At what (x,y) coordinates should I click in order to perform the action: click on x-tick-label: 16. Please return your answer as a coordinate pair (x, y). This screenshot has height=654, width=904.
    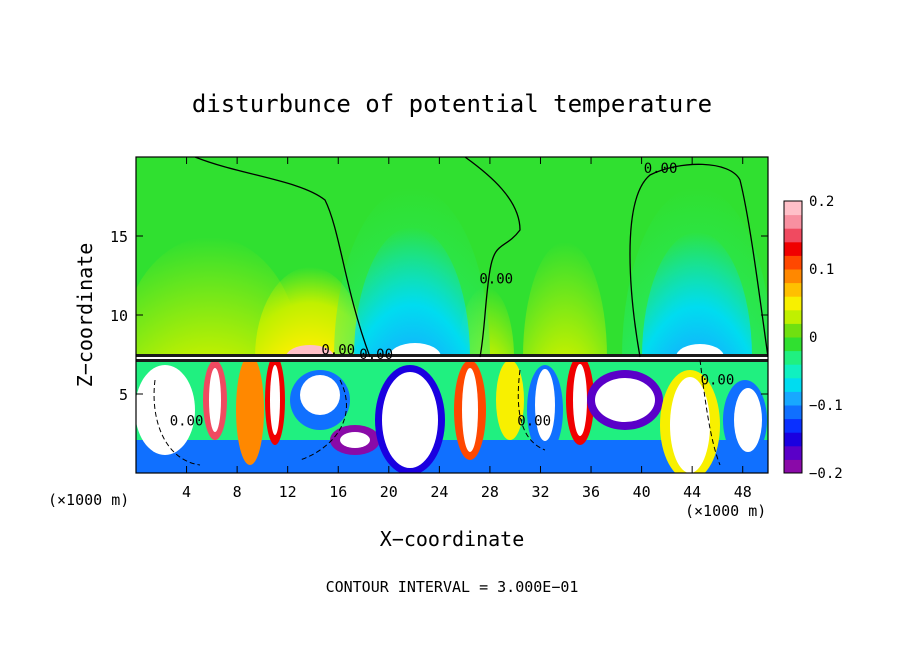
    Looking at the image, I should click on (338, 492).